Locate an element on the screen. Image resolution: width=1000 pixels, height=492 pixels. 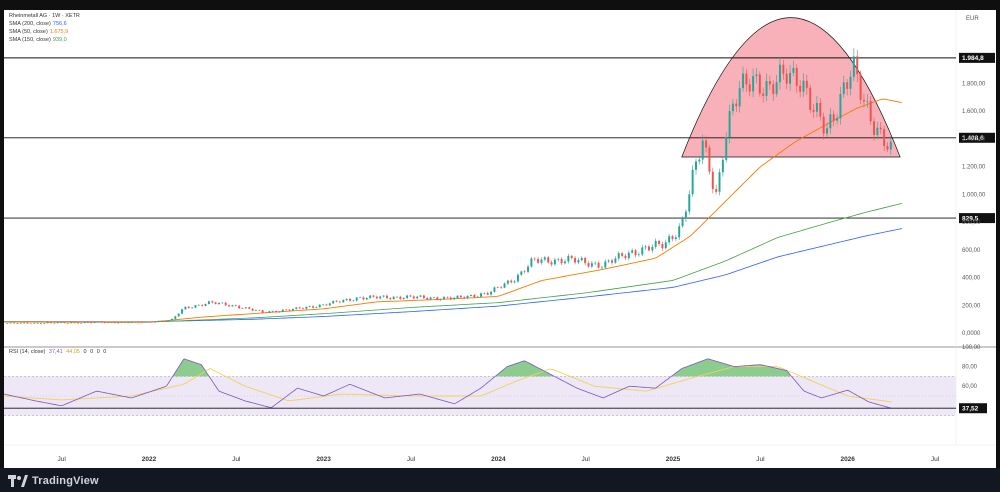
sma150-legend-name: SMA (150, close) is located at coordinates (30, 40).